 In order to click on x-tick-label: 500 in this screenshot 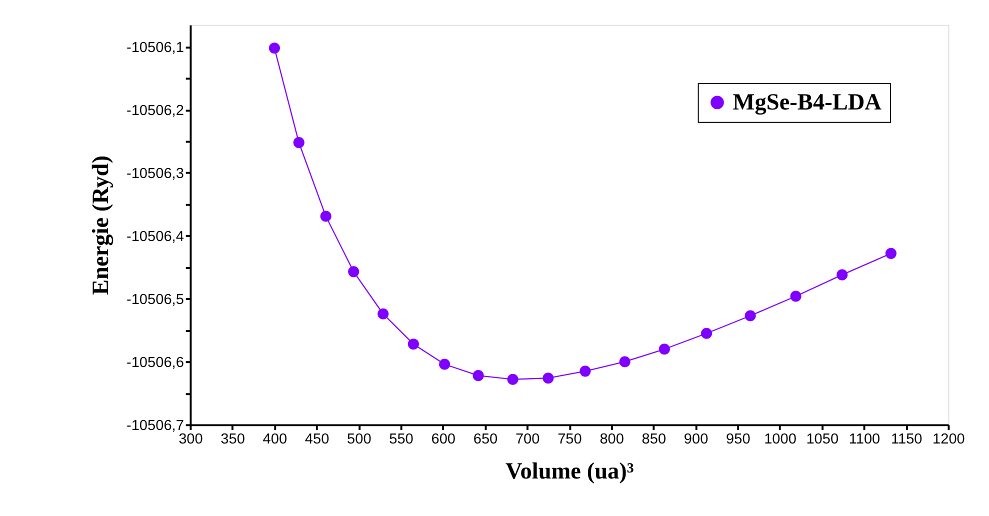, I will do `click(359, 440)`.